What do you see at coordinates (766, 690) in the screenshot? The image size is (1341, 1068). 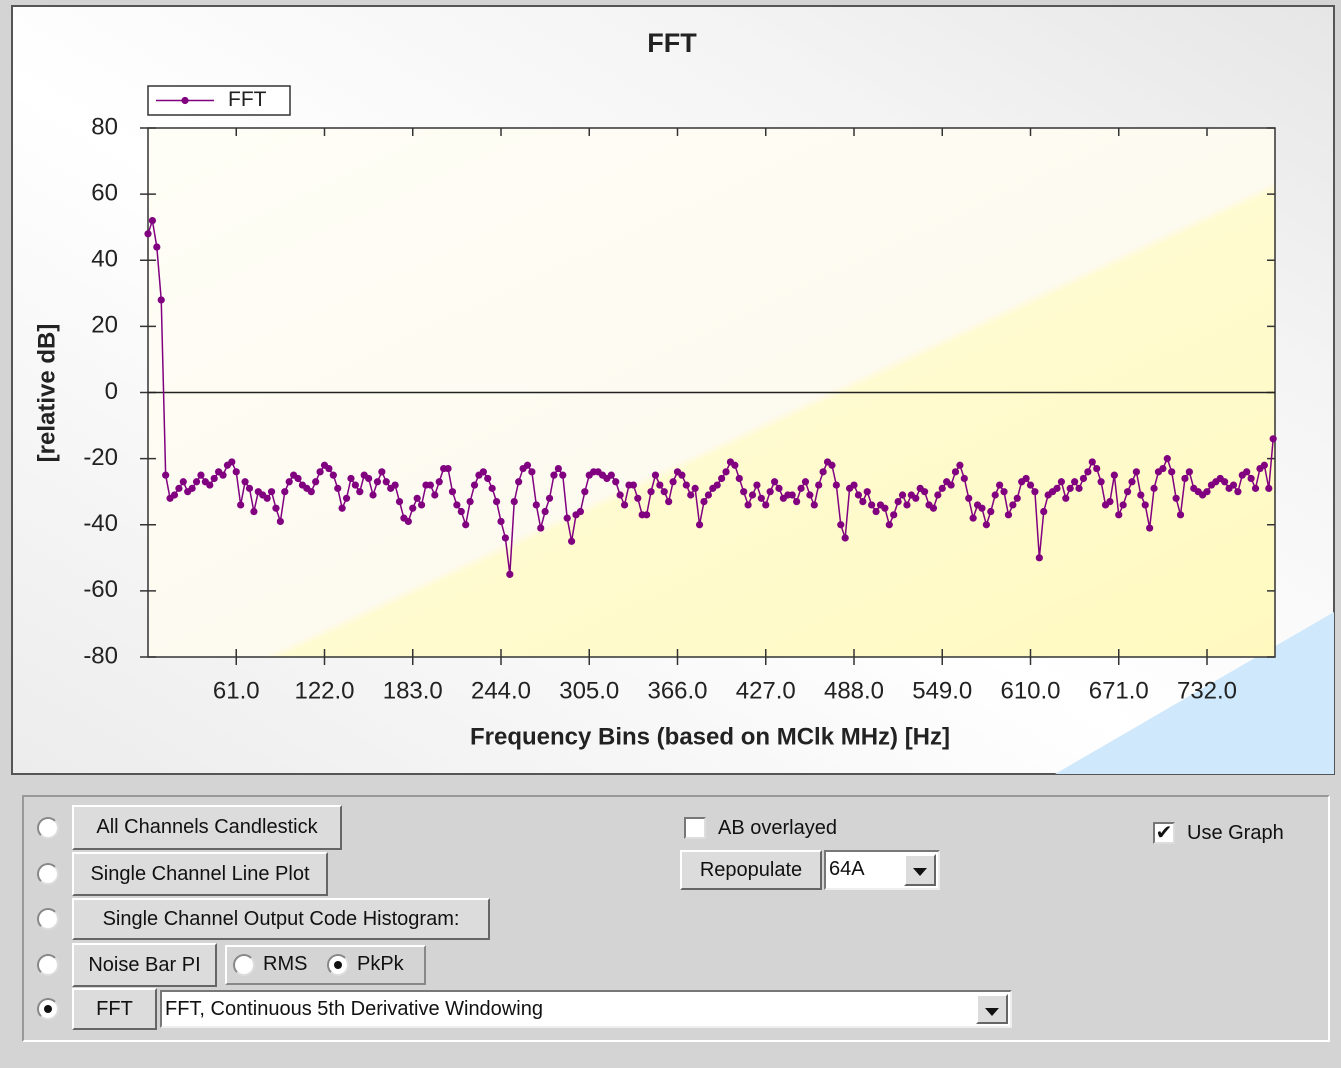 I see `x-tick-label: 427.0` at bounding box center [766, 690].